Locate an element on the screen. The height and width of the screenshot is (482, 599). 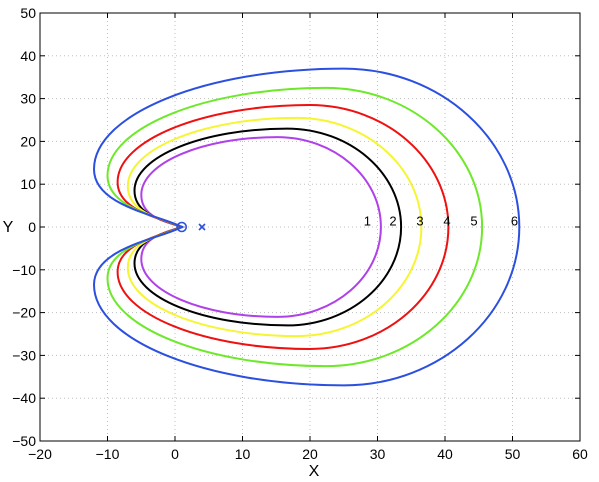
x-tick-label: −10 is located at coordinates (108, 454).